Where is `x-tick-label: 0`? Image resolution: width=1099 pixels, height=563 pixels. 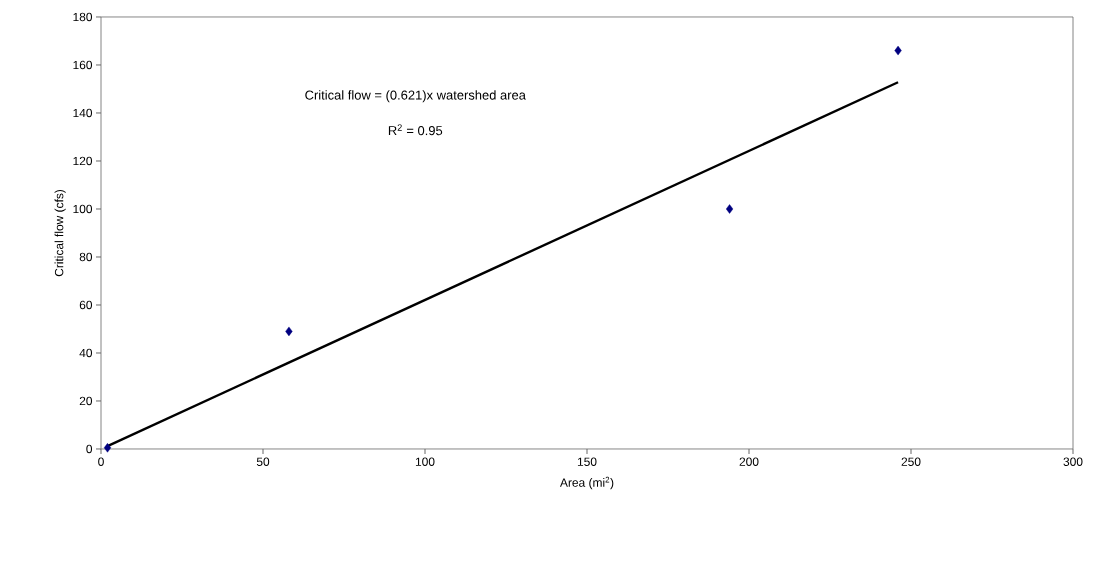 x-tick-label: 0 is located at coordinates (101, 461).